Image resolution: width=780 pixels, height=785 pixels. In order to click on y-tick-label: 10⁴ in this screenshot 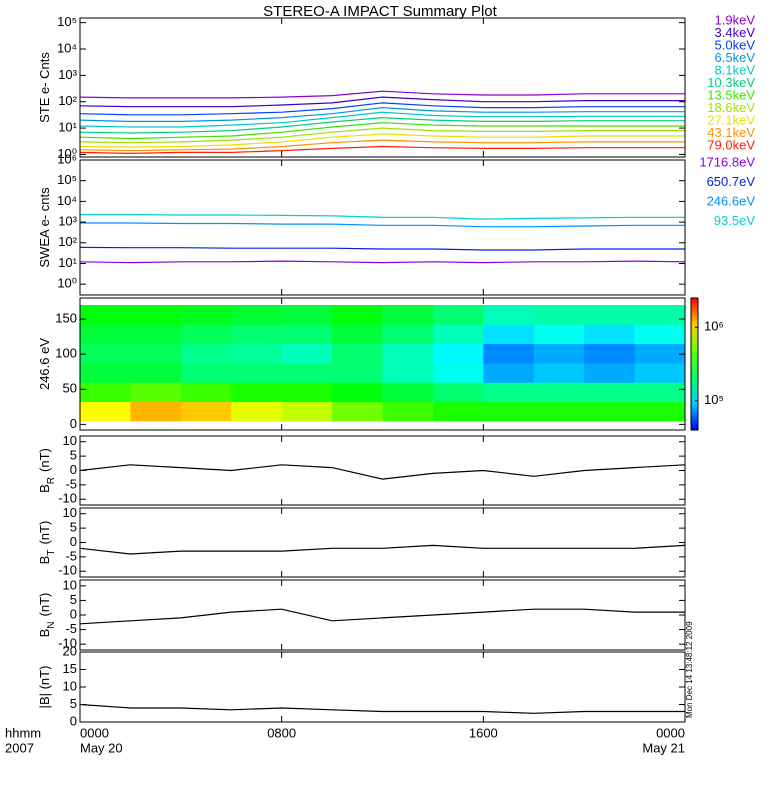, I will do `click(67, 47)`.